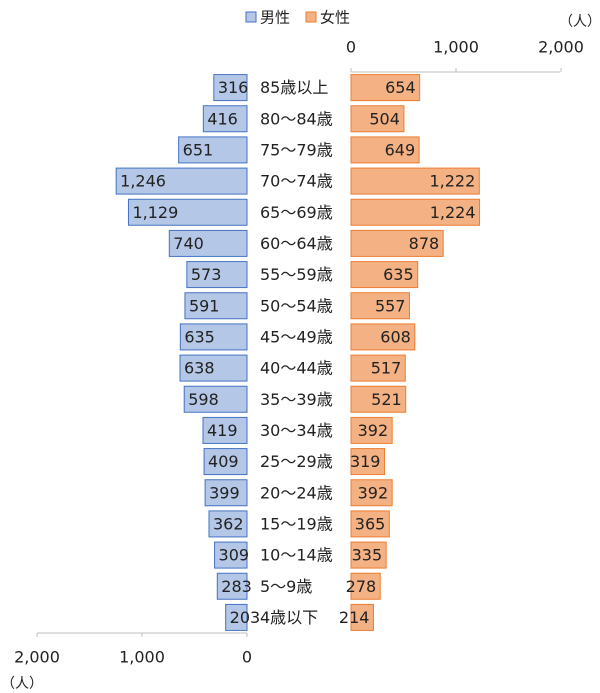 The height and width of the screenshot is (693, 600). I want to click on category-label: 10～14歳, so click(296, 555).